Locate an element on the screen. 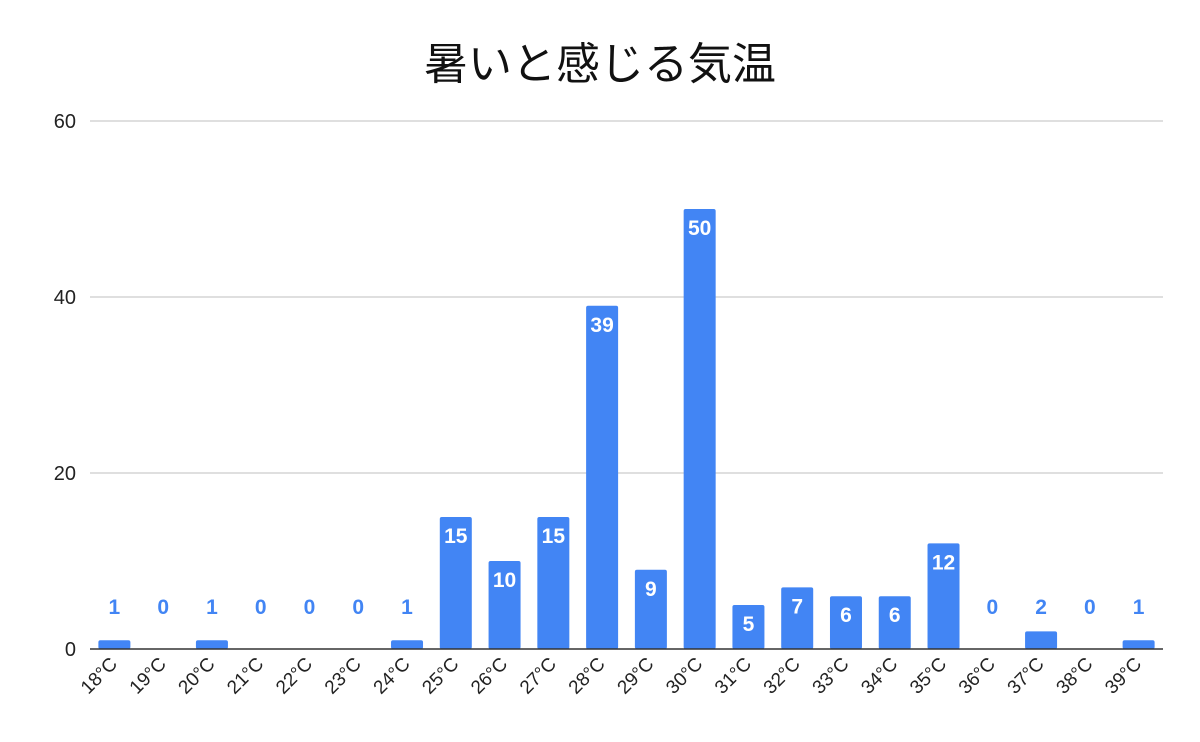 The width and height of the screenshot is (1200, 742). y-tick-label: 20 is located at coordinates (65, 474).